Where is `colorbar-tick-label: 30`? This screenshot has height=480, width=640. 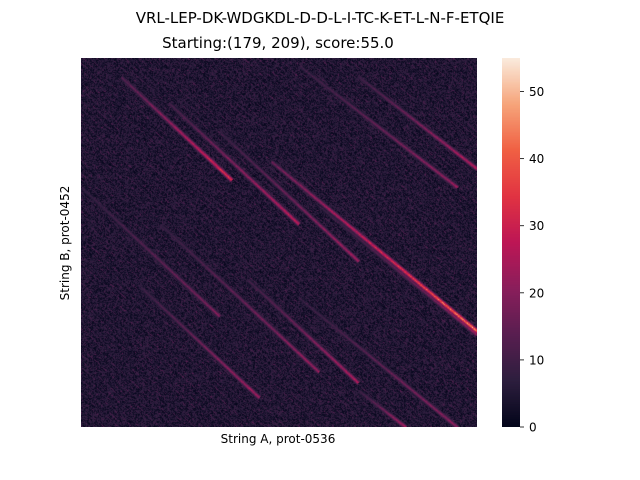
colorbar-tick-label: 30 is located at coordinates (536, 226).